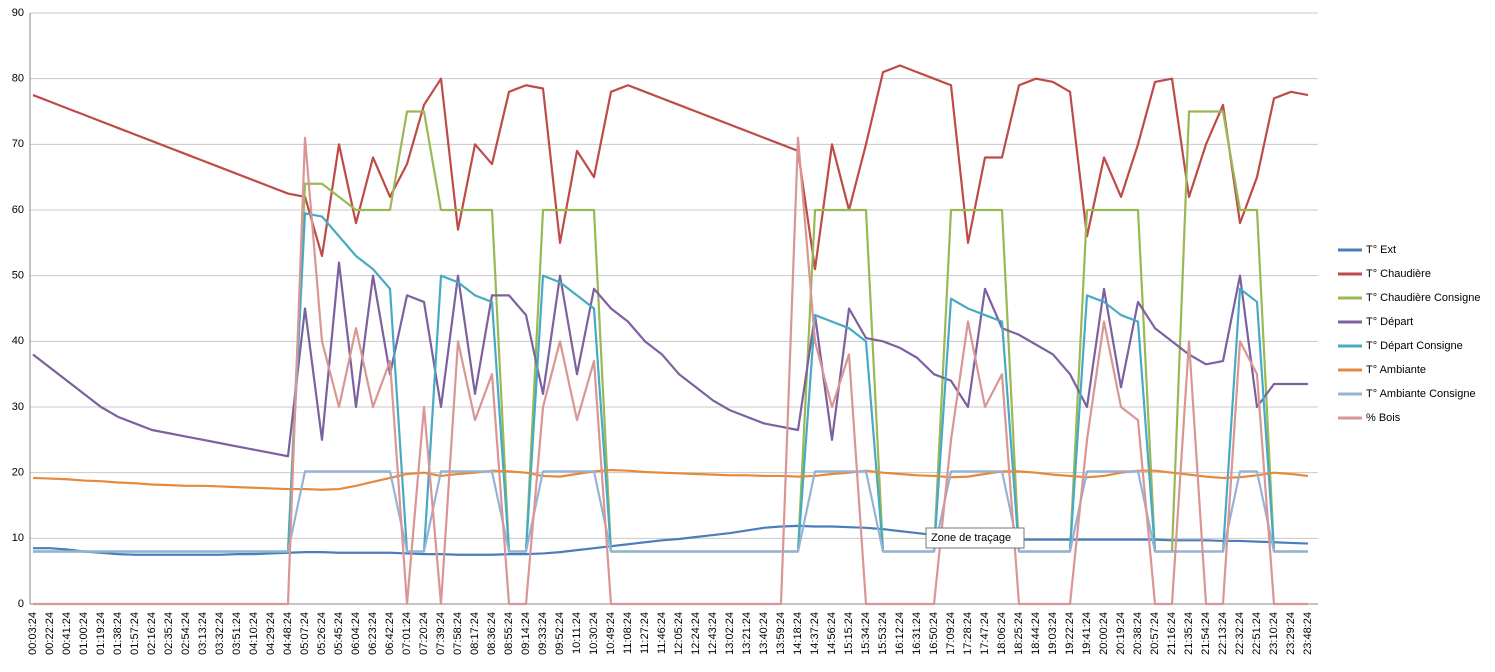 This screenshot has height=672, width=1495. Describe the element at coordinates (849, 633) in the screenshot. I see `x-tick-label: 15:15:24` at that location.